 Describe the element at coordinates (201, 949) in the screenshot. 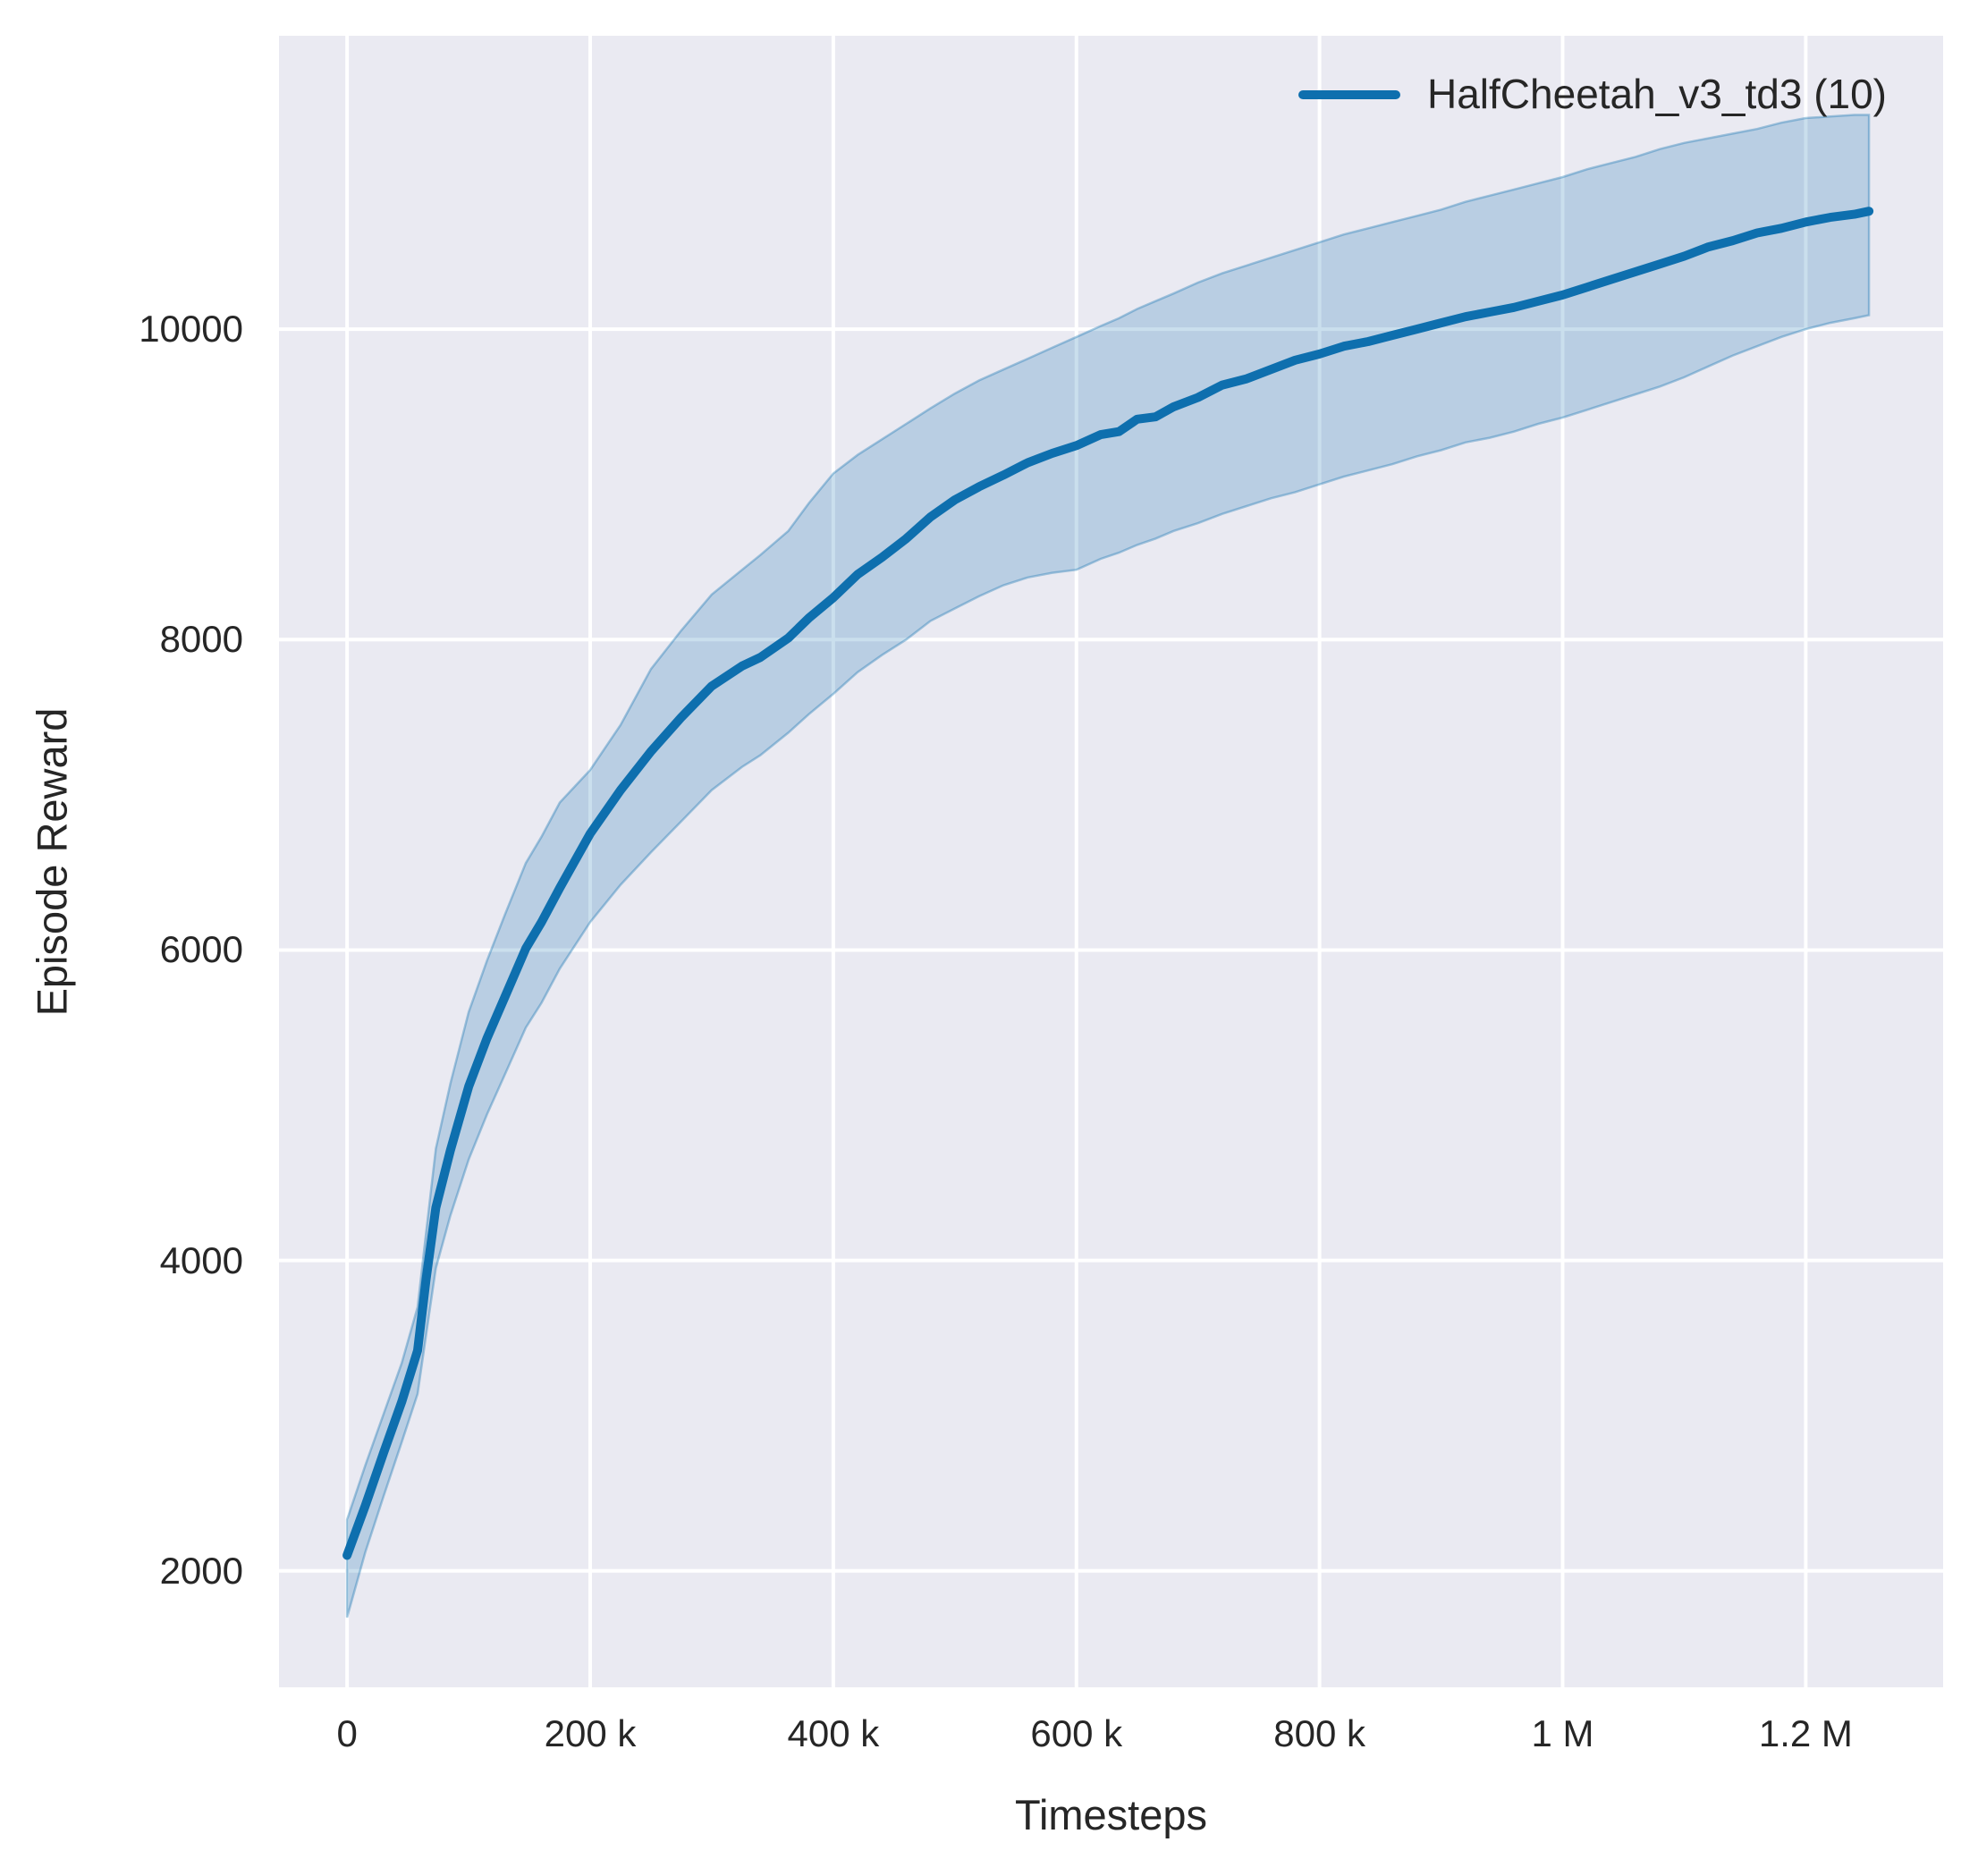

I see `y-tick-label: 6000` at that location.